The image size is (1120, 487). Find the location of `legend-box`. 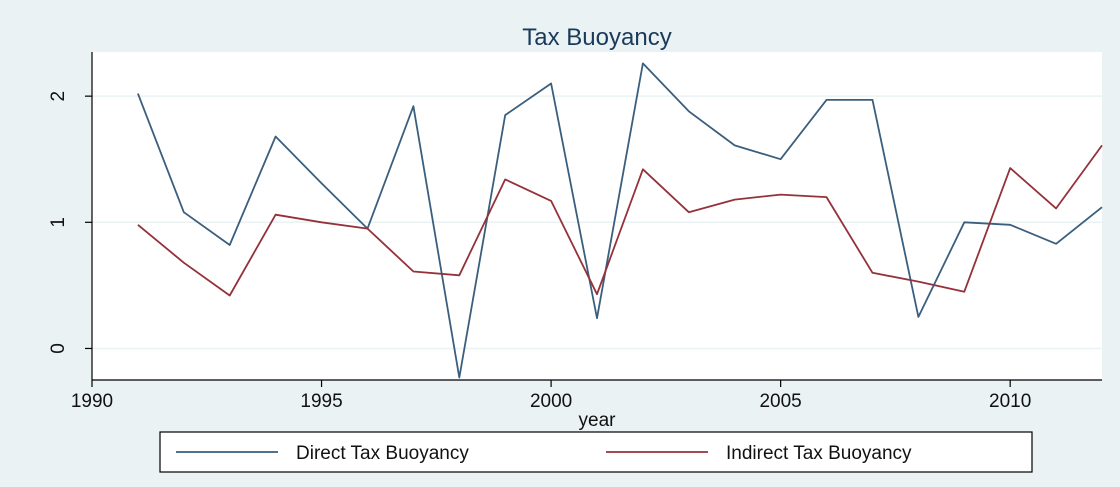

legend-box is located at coordinates (596, 452).